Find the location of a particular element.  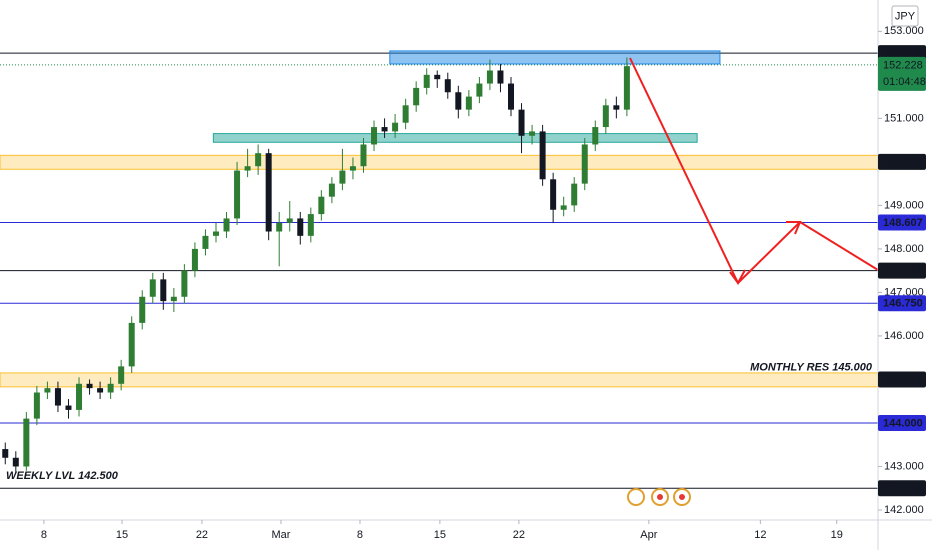

level-label: 147.500 is located at coordinates (903, 271).